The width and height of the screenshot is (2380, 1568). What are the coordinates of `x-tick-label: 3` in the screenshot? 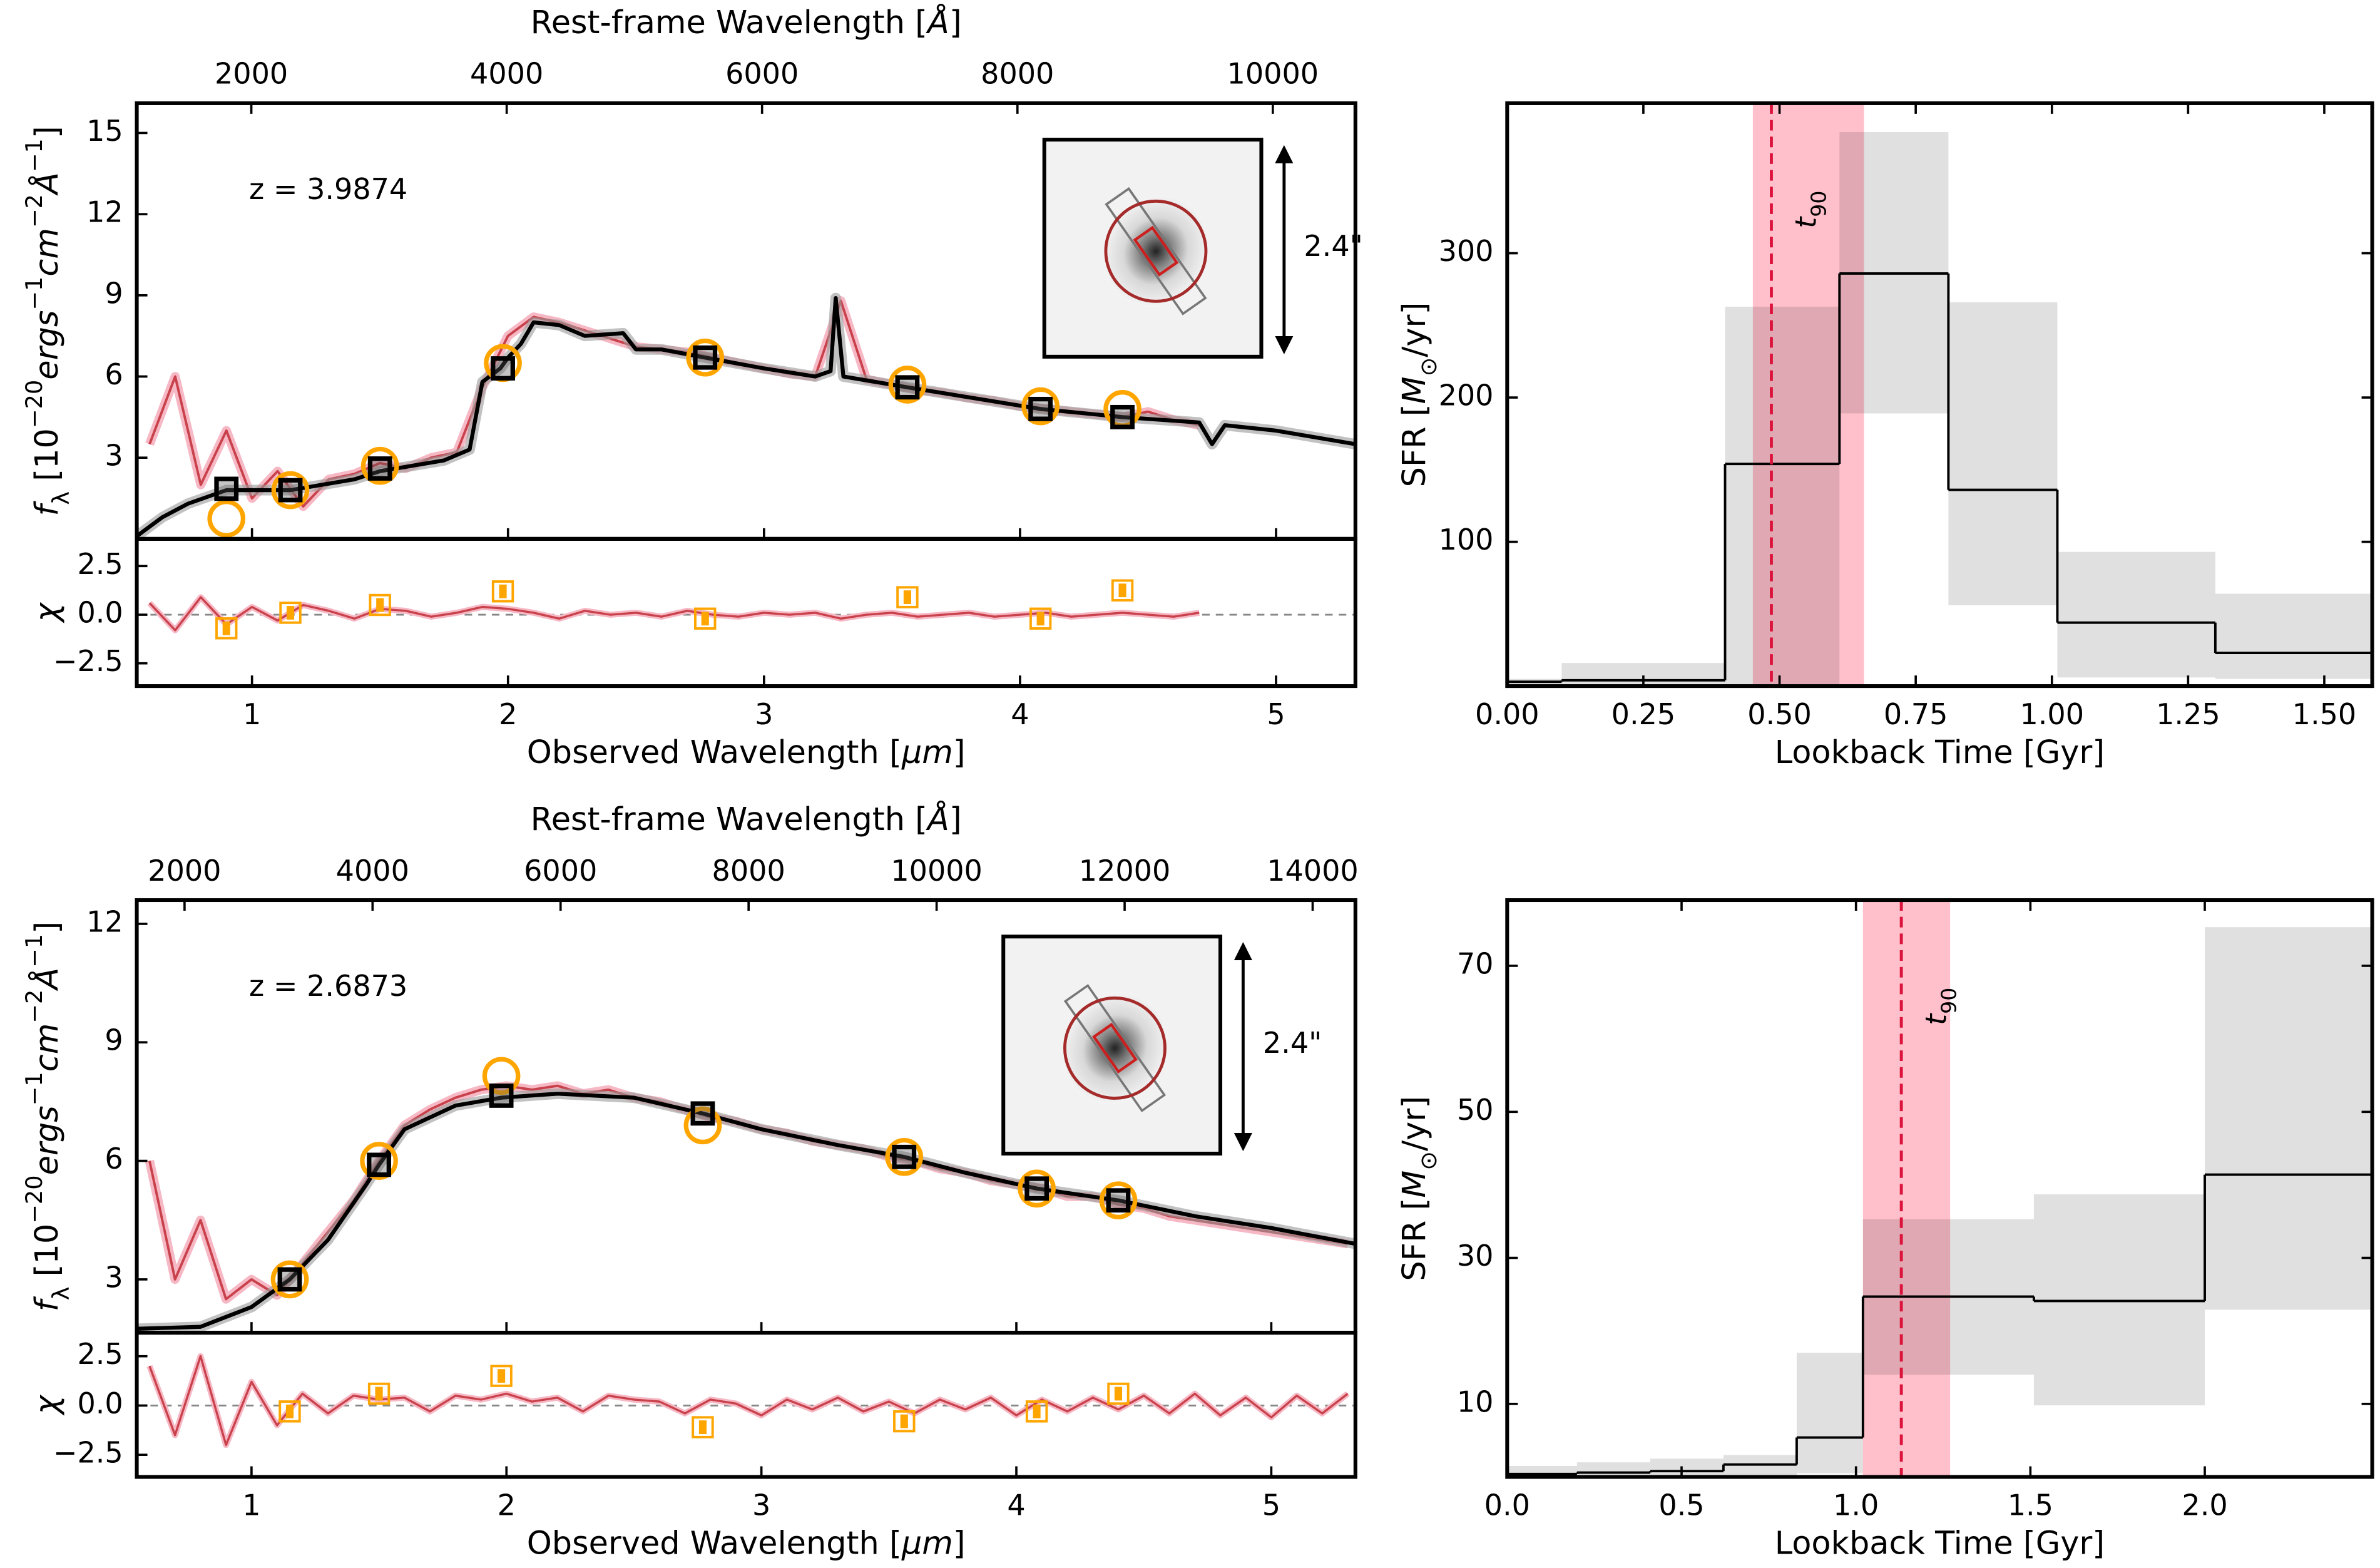 It's located at (761, 1506).